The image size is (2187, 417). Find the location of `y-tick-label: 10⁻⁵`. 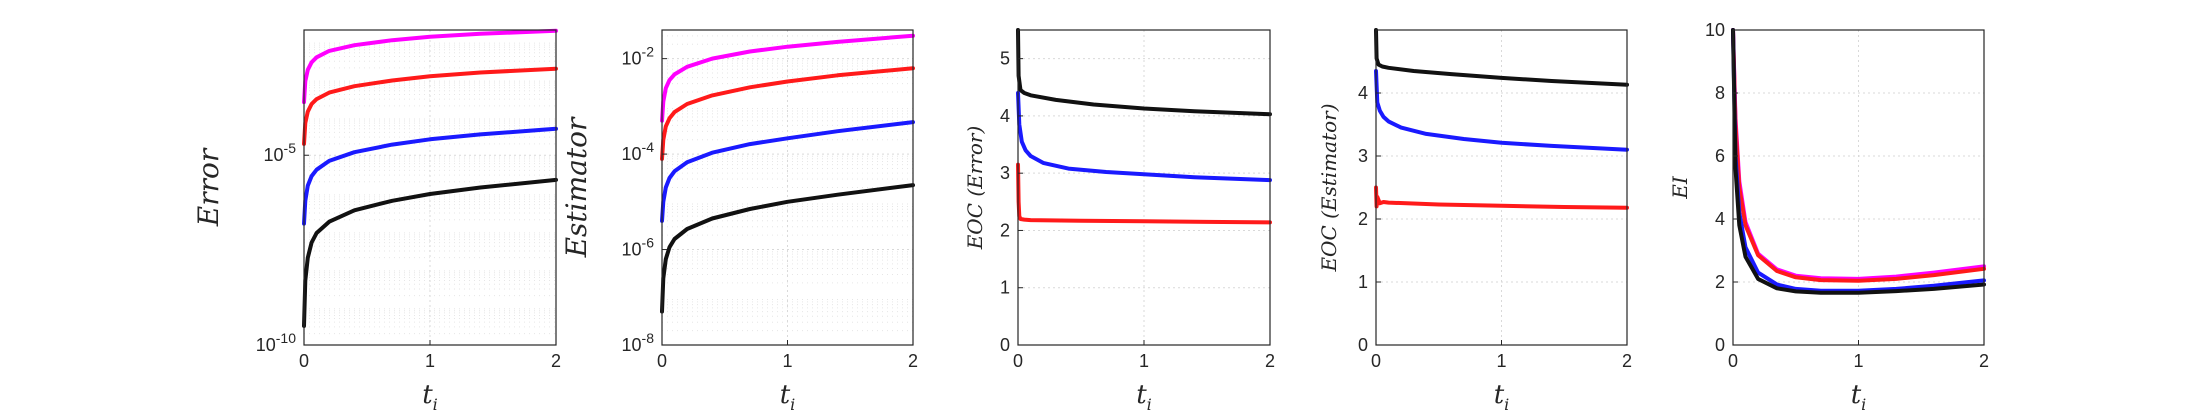

y-tick-label: 10⁻⁵ is located at coordinates (280, 152).